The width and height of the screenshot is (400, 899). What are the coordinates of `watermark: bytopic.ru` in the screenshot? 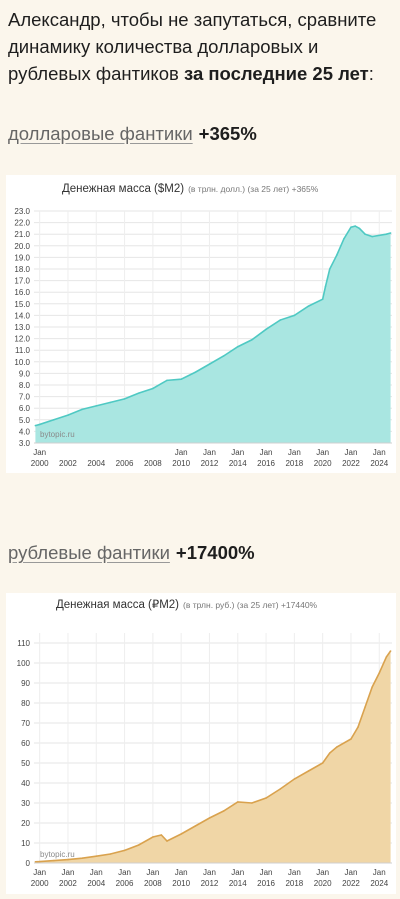 It's located at (57, 854).